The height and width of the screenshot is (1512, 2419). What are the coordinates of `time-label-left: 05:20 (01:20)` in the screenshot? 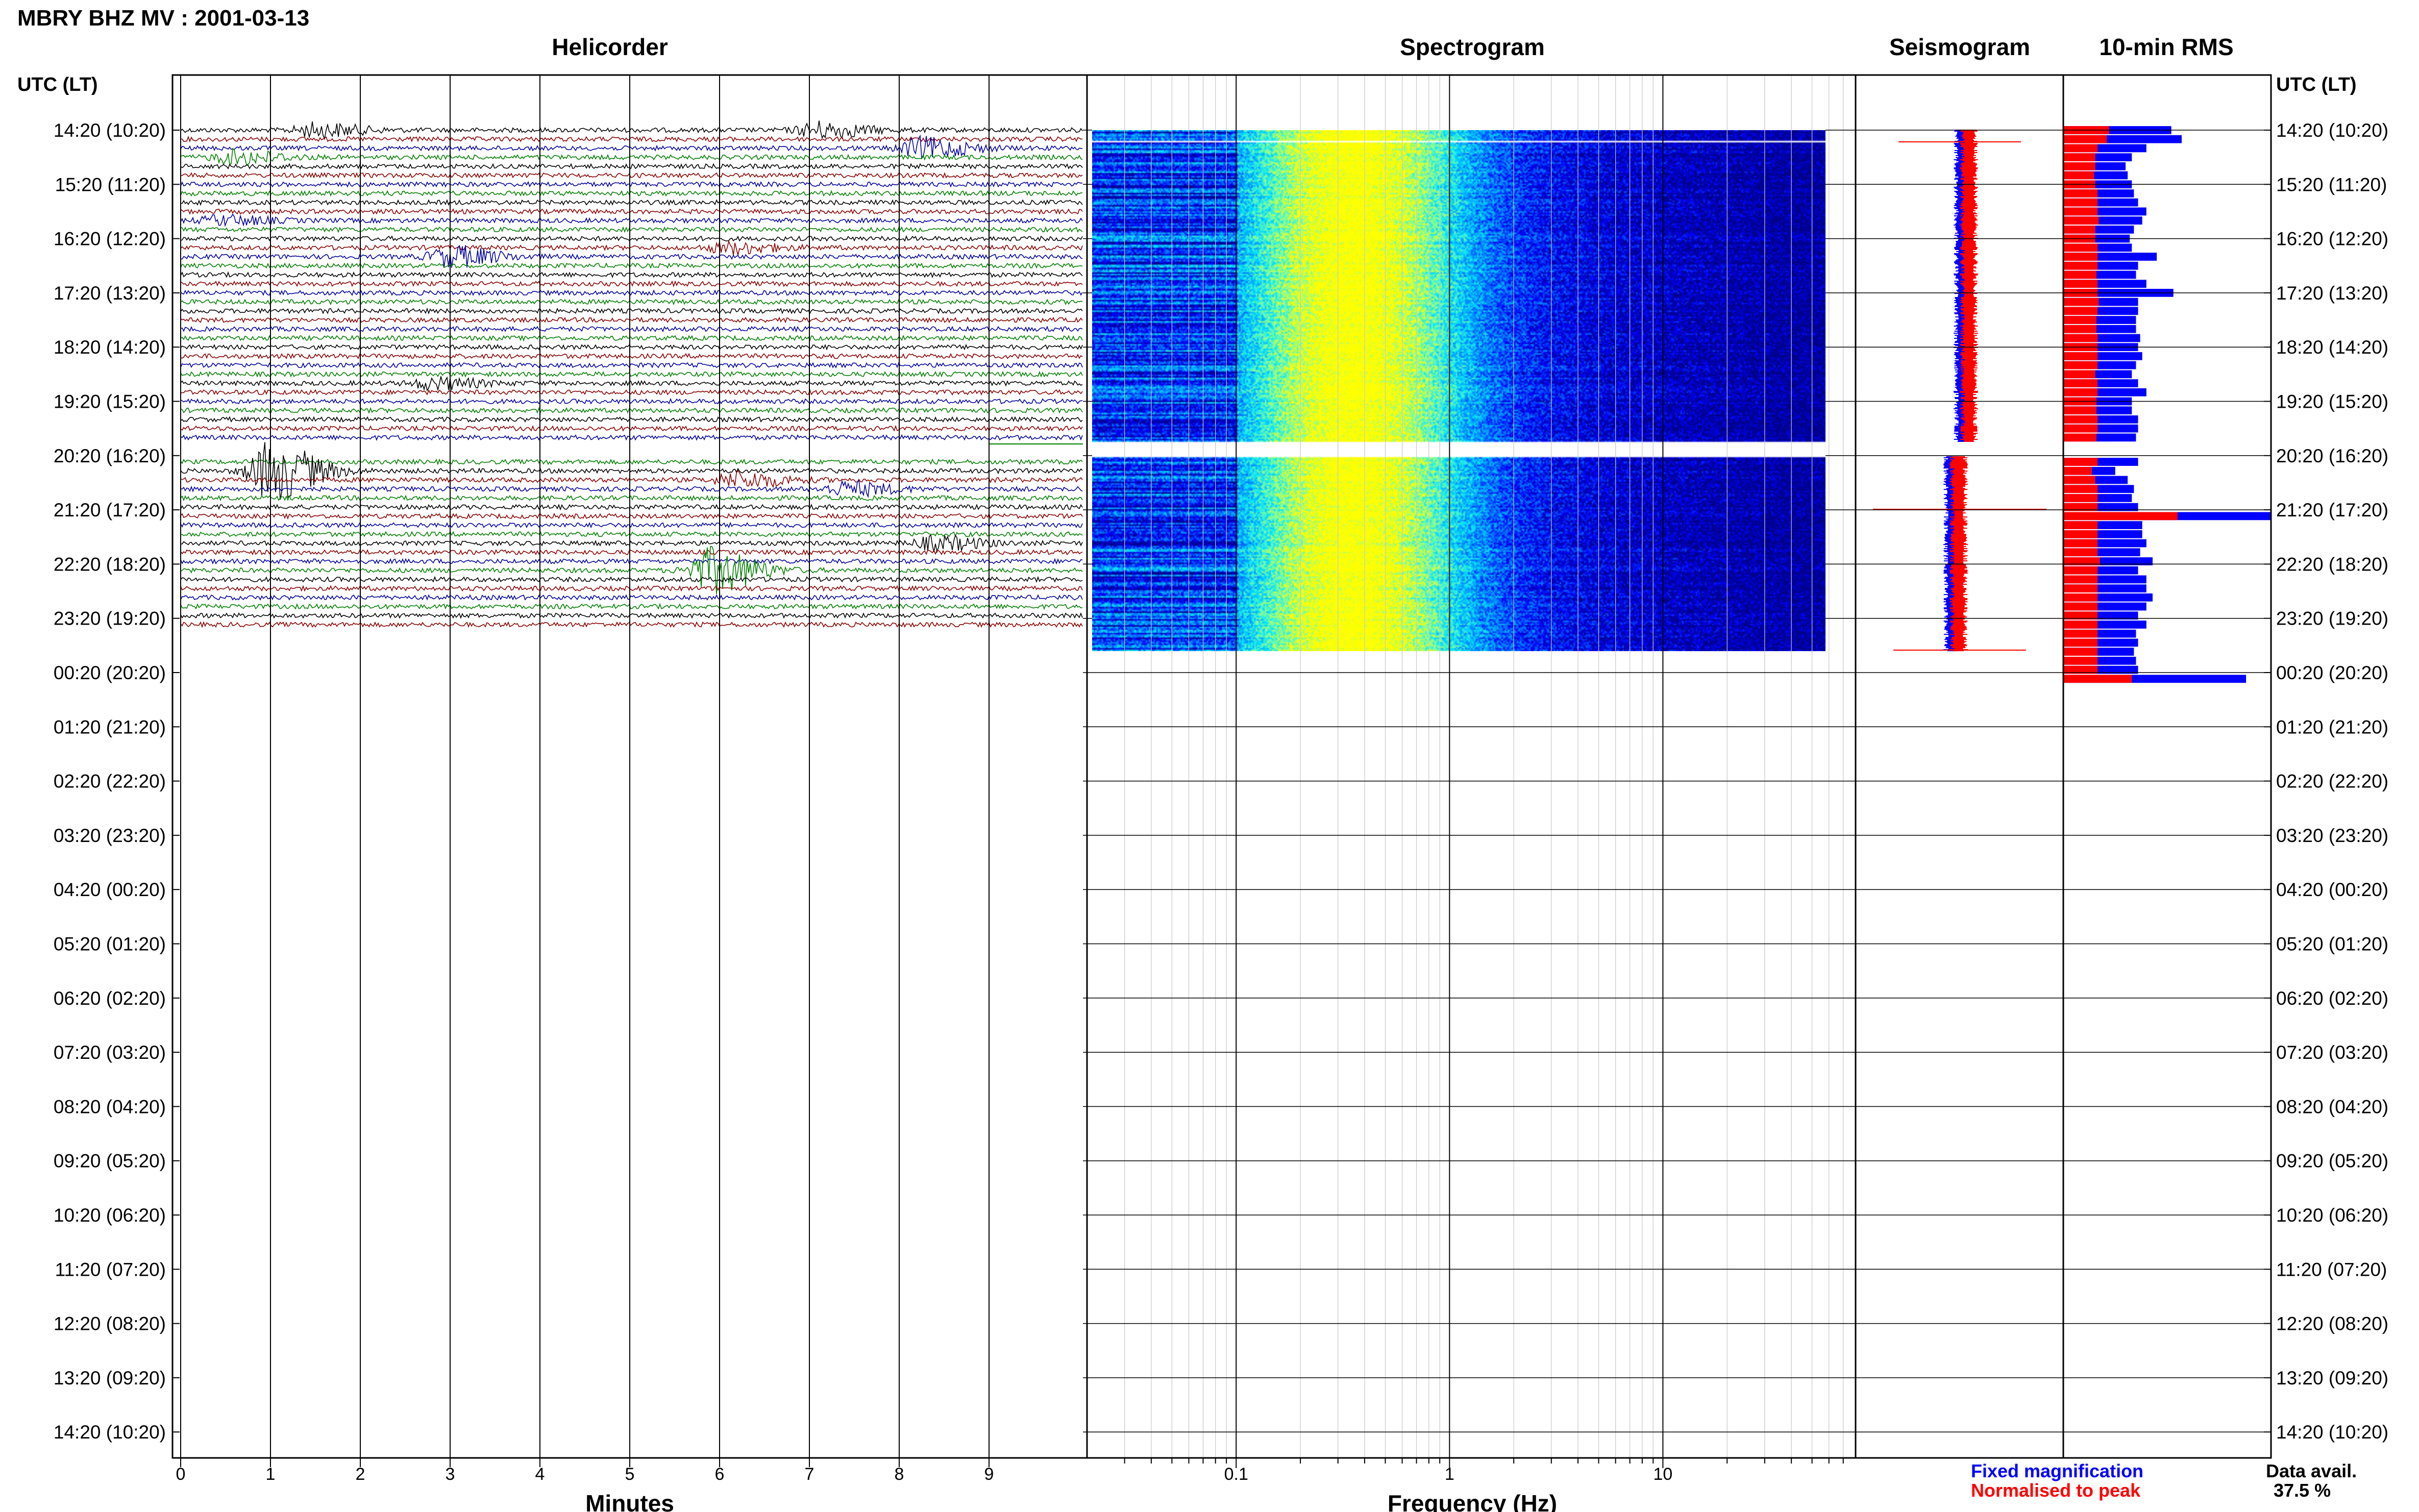 It's located at (110, 944).